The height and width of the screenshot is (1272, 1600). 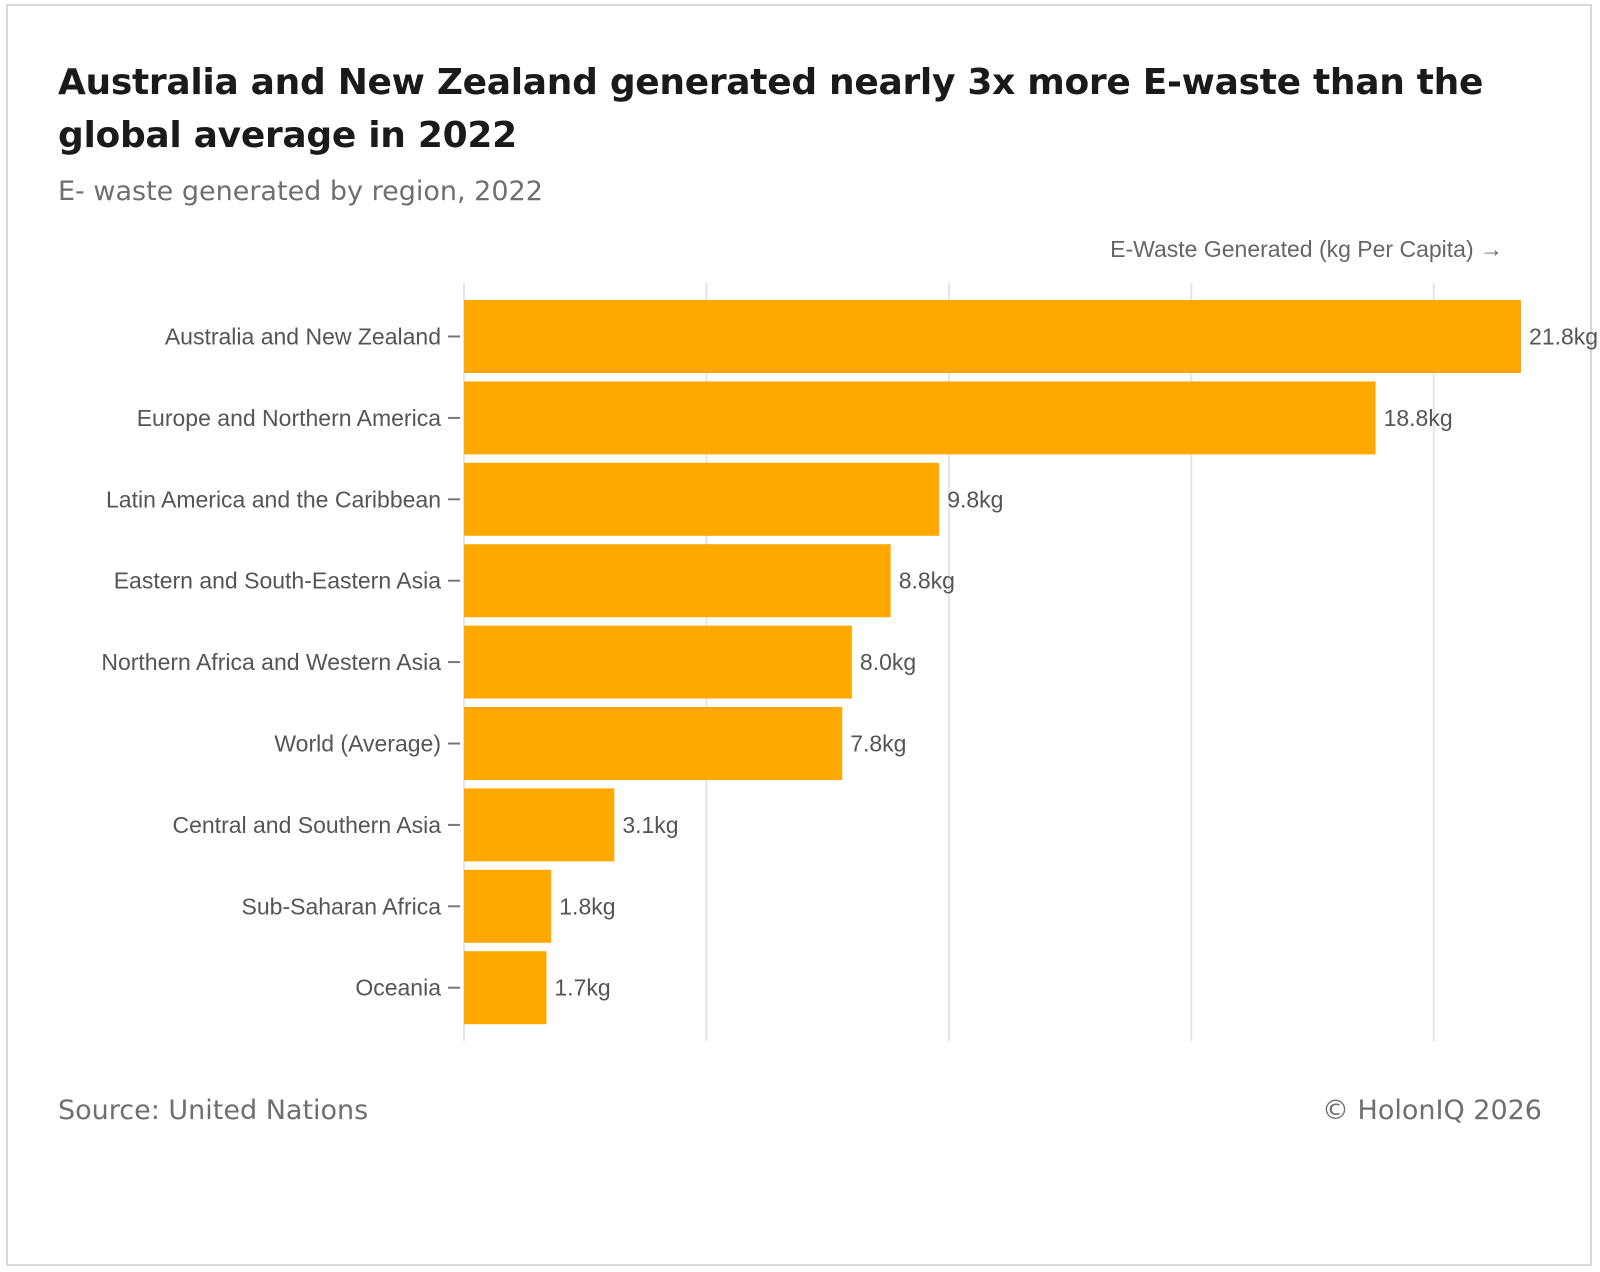 What do you see at coordinates (342, 906) in the screenshot?
I see `category-label: Sub-Saharan Africa` at bounding box center [342, 906].